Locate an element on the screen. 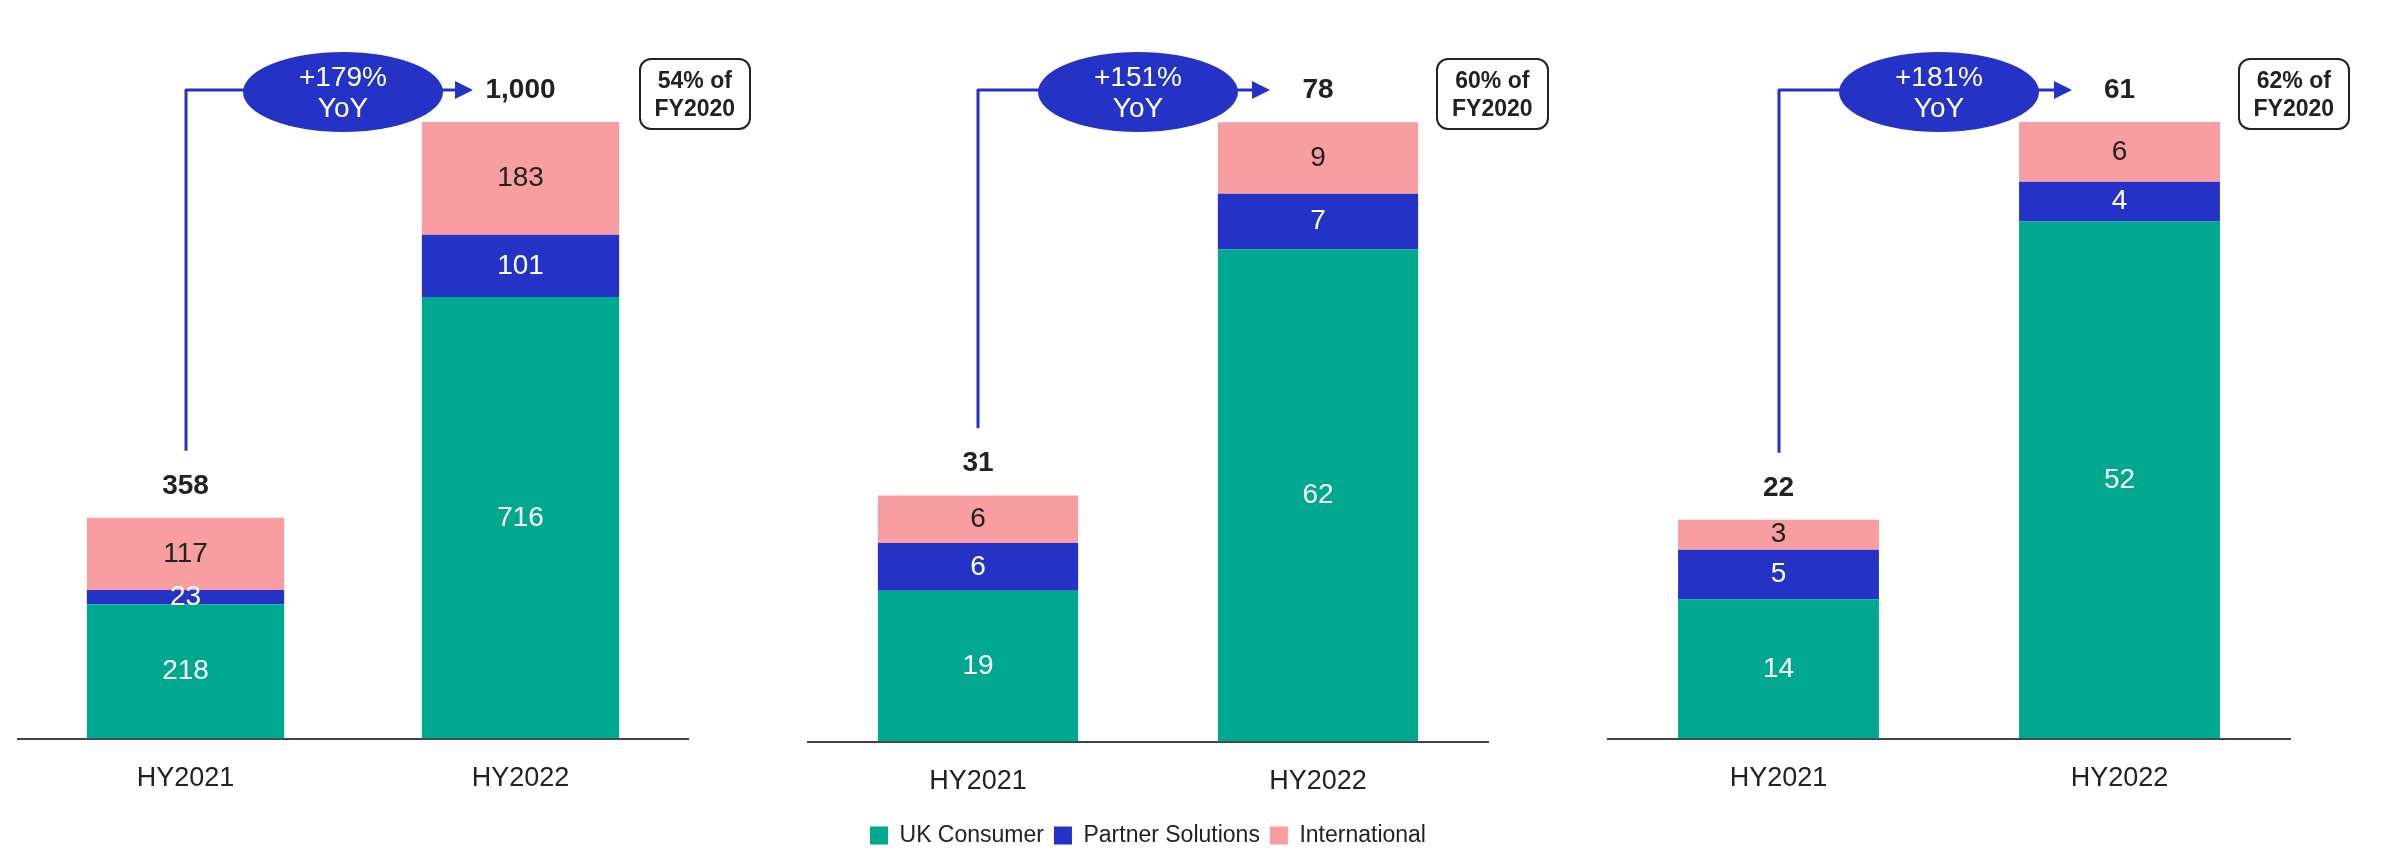  data-label: 62 is located at coordinates (1318, 494).